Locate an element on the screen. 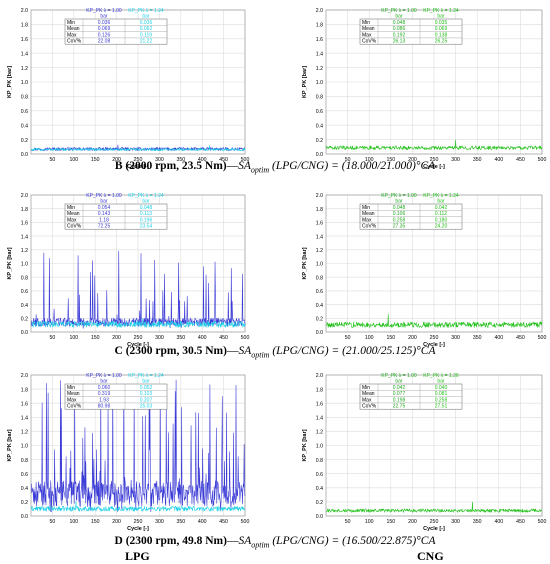 This screenshot has width=550, height=564. legend-title: KP_PK λ = 1.00 is located at coordinates (399, 376).